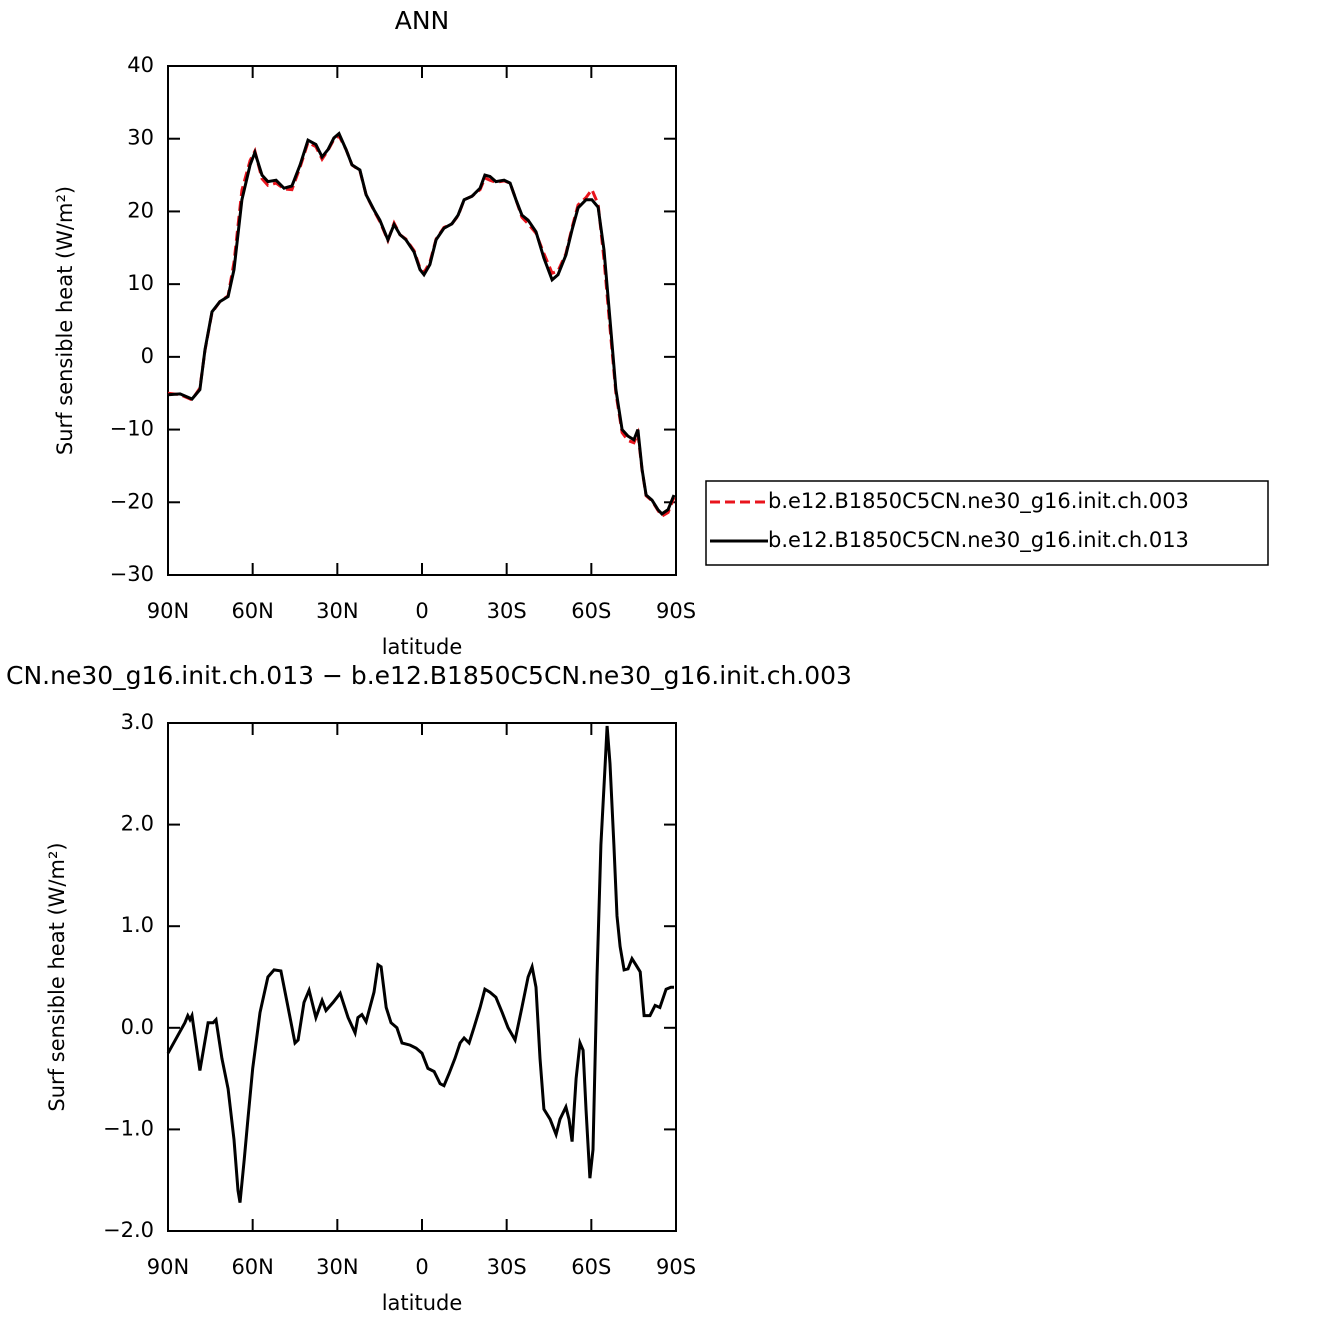 Image resolution: width=1322 pixels, height=1325 pixels. I want to click on y-tick-label: −20, so click(132, 501).